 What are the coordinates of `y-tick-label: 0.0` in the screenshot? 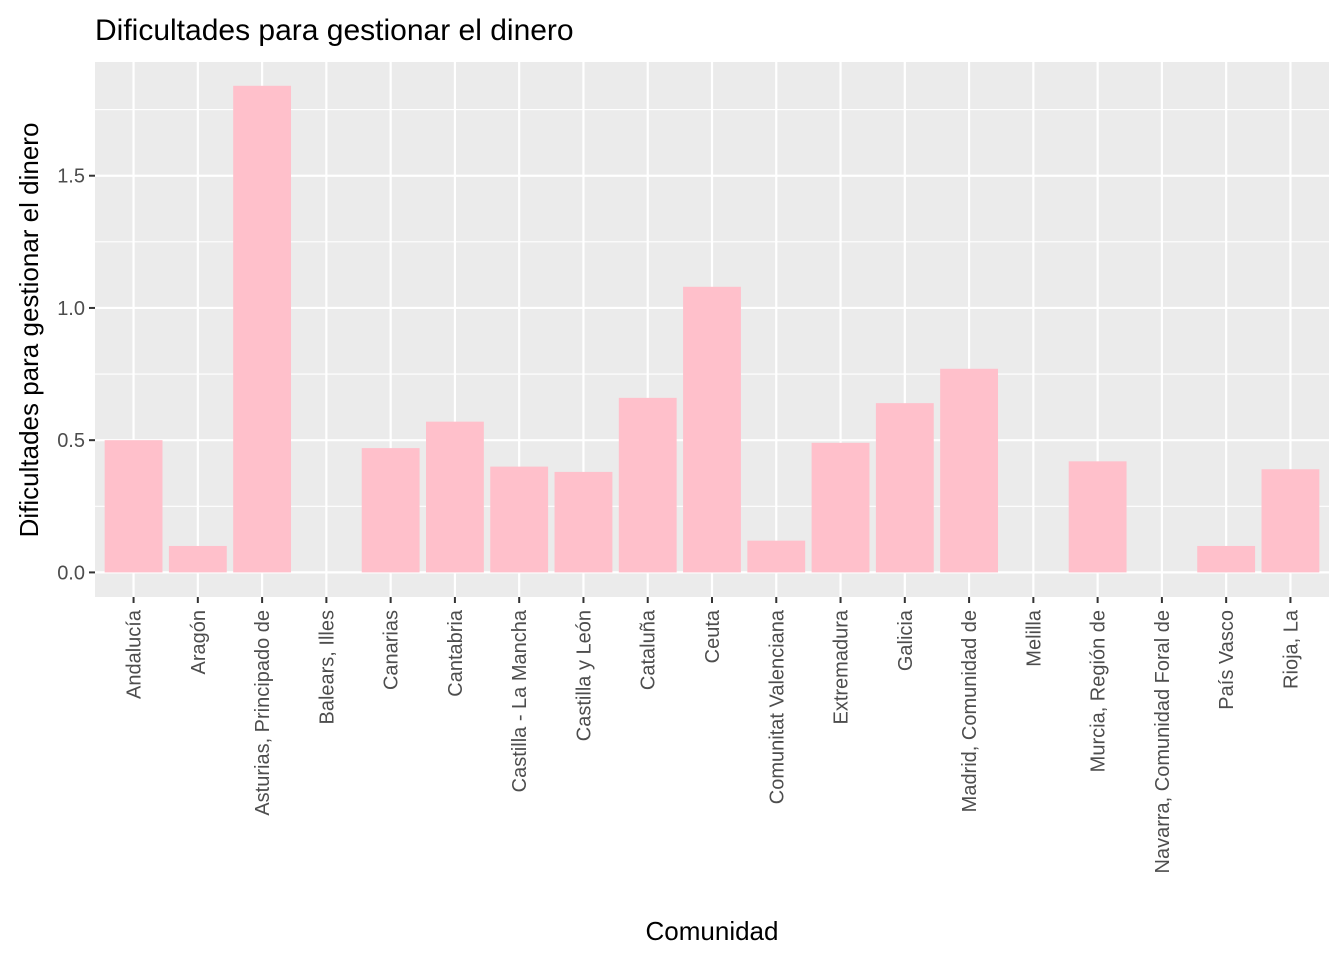 It's located at (71, 573).